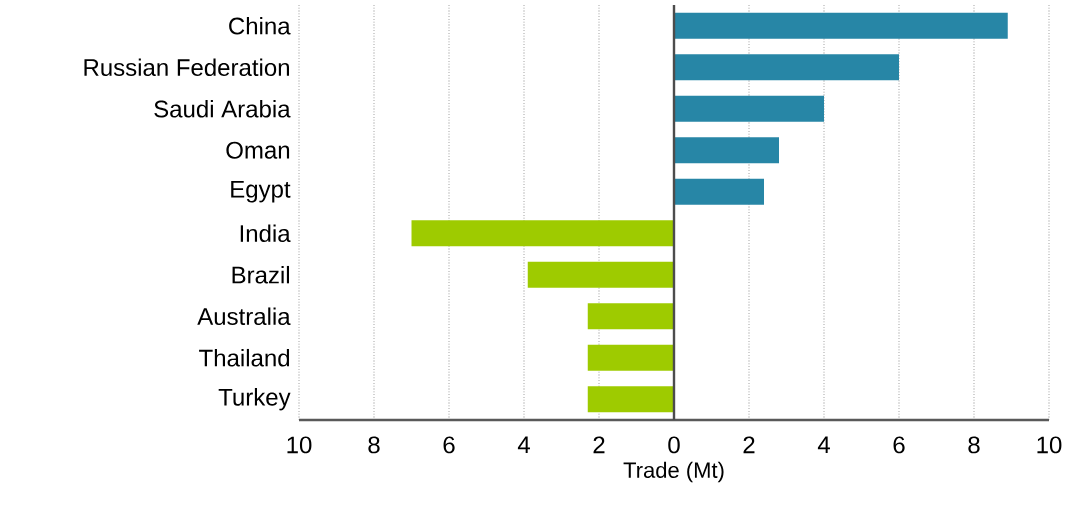  Describe the element at coordinates (186, 67) in the screenshot. I see `y-tick-label: Russian Federation` at that location.